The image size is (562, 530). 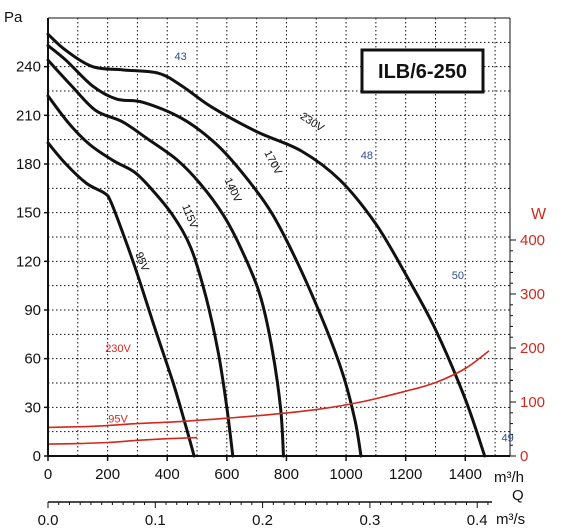 What do you see at coordinates (32, 310) in the screenshot?
I see `y-tick-label: 90` at bounding box center [32, 310].